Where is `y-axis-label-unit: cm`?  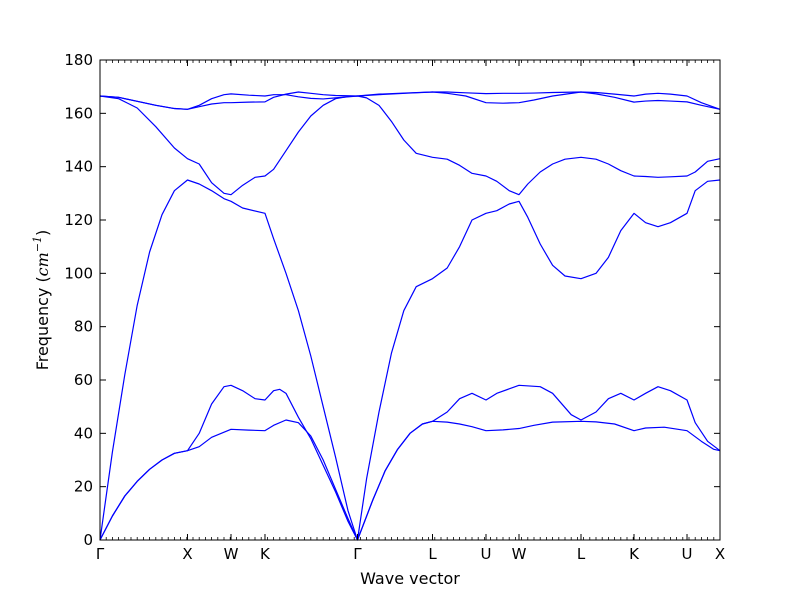 y-axis-label-unit: cm is located at coordinates (42, 264).